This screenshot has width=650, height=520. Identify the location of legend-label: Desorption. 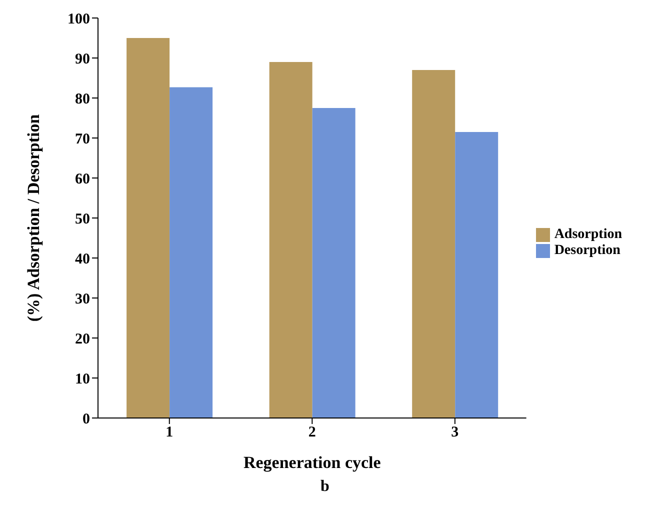
(587, 250).